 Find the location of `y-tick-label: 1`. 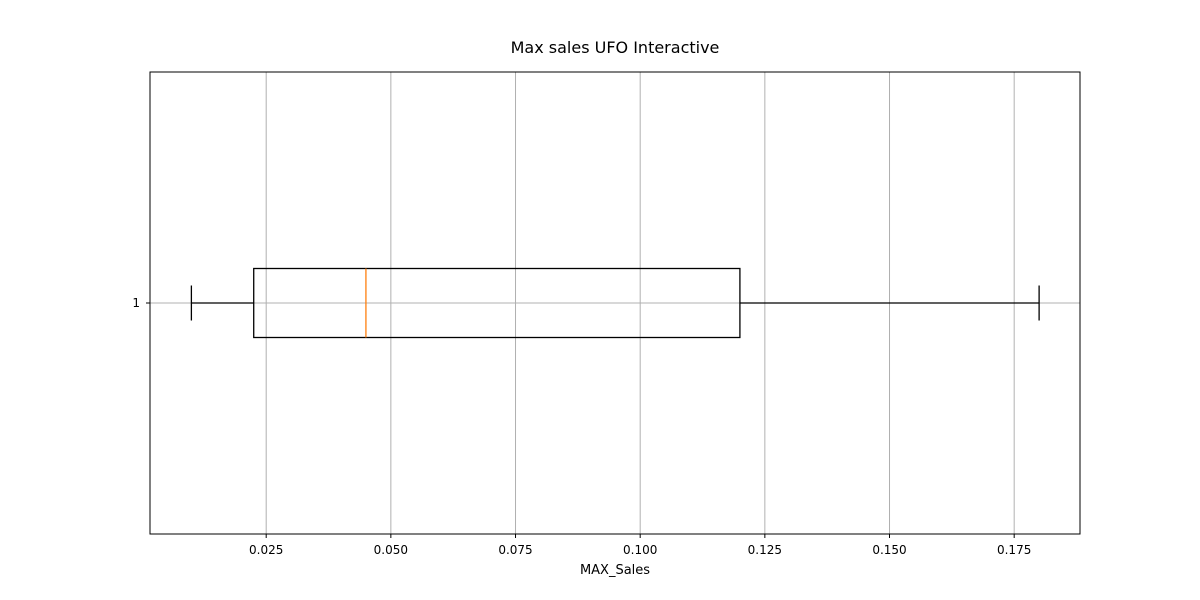

y-tick-label: 1 is located at coordinates (136, 303).